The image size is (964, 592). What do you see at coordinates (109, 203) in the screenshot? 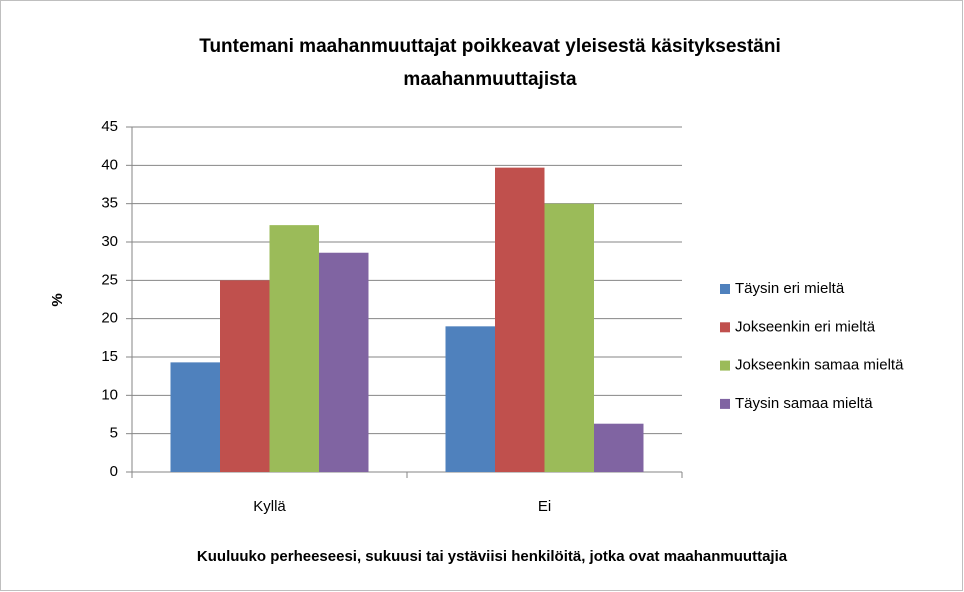
I see `y-tick-label: 35` at bounding box center [109, 203].